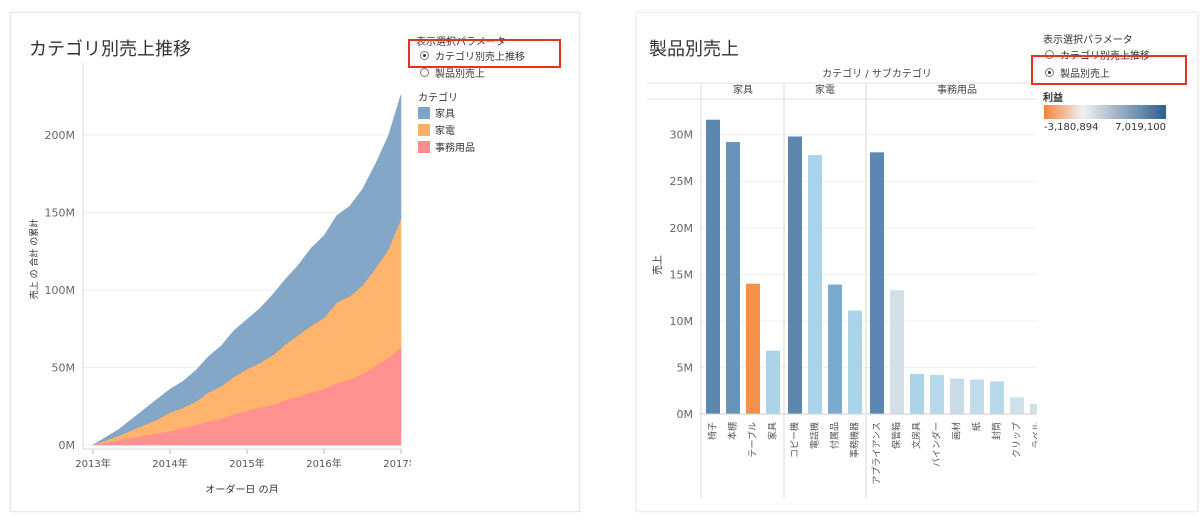 Image resolution: width=1200 pixels, height=521 pixels. Describe the element at coordinates (733, 278) in the screenshot. I see `bar-本棚` at that location.